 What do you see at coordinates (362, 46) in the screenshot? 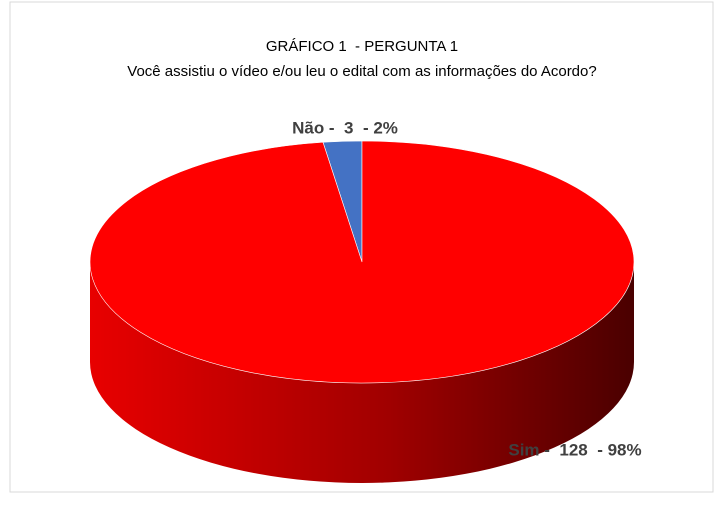
I see `chart-title: GRÁFICO 1 - PERGUNTA 1` at bounding box center [362, 46].